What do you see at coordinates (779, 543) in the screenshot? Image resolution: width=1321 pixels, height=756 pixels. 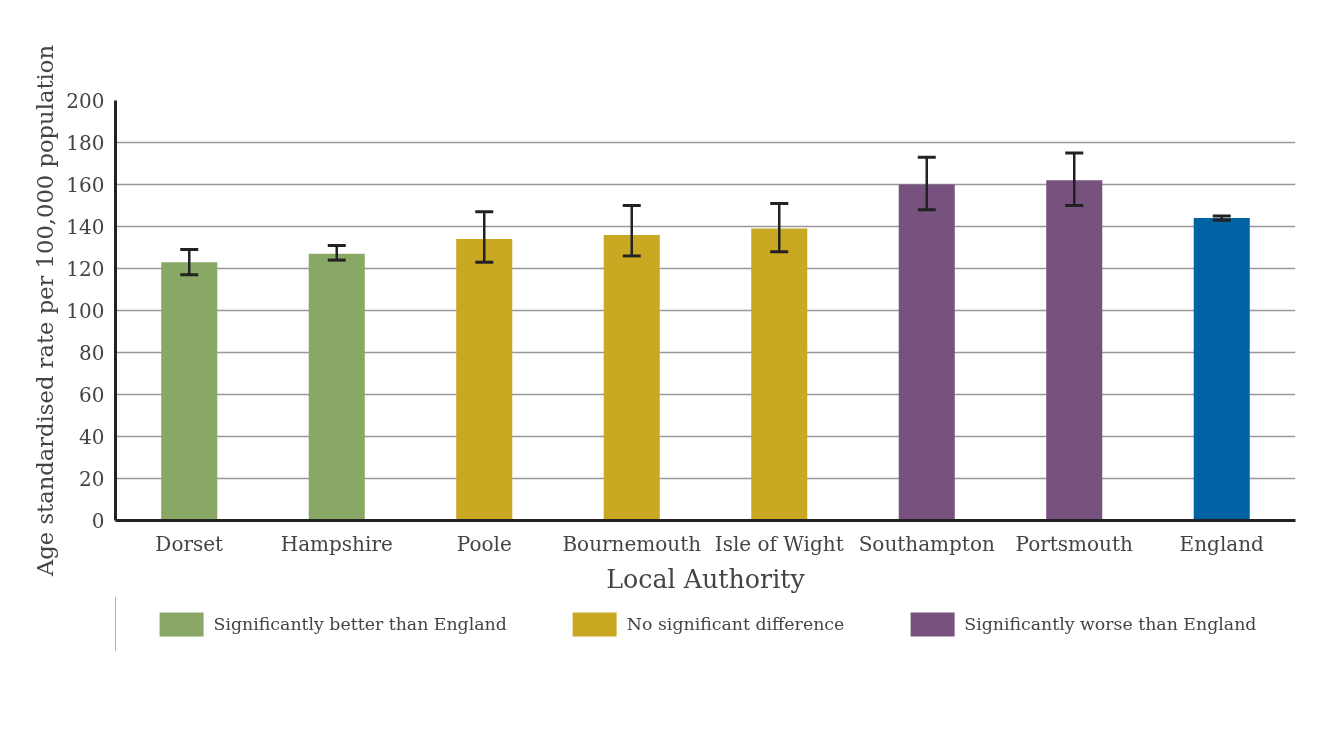 I see `x-tick-label: Isle of Wight` at bounding box center [779, 543].